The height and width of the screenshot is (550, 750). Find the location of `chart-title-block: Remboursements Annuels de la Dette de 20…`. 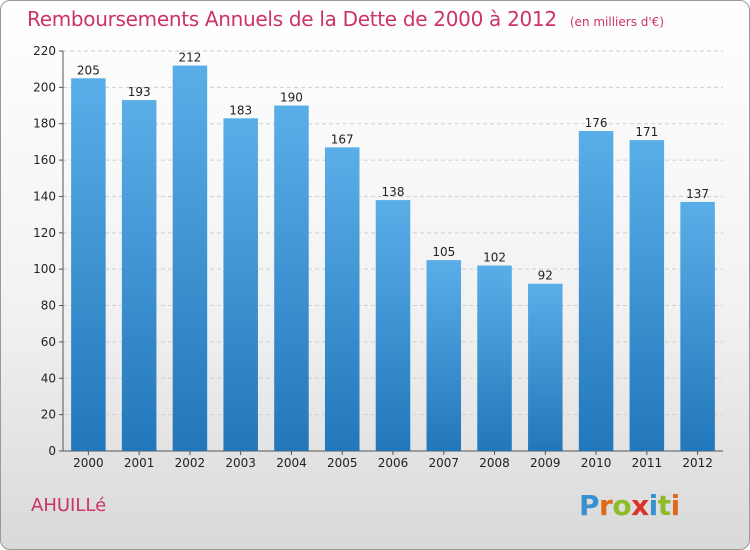

chart-title-block: Remboursements Annuels de la Dette de 20… is located at coordinates (345, 19).